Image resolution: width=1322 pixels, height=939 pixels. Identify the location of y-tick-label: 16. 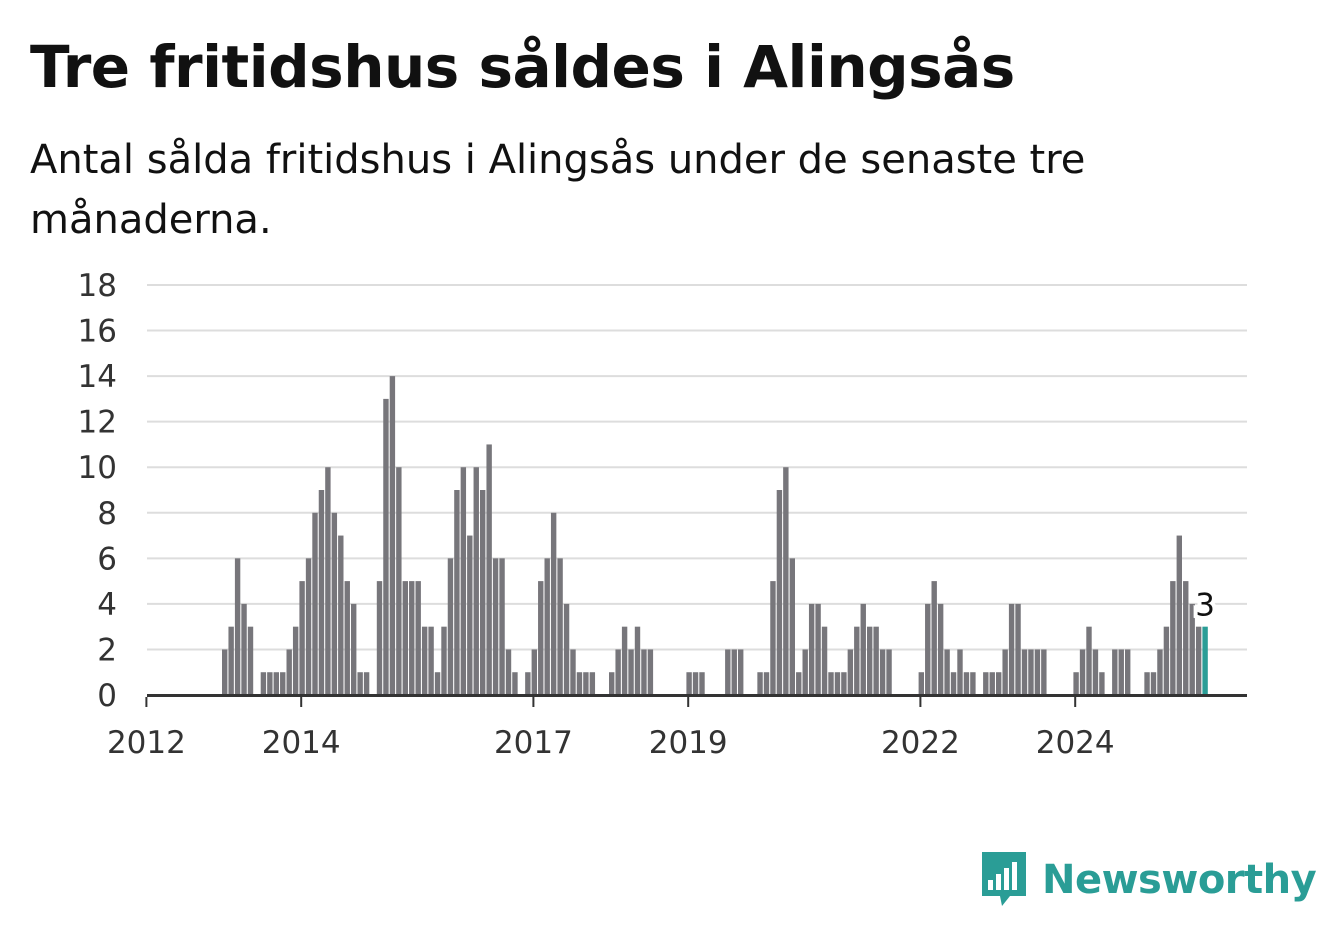
(97, 332).